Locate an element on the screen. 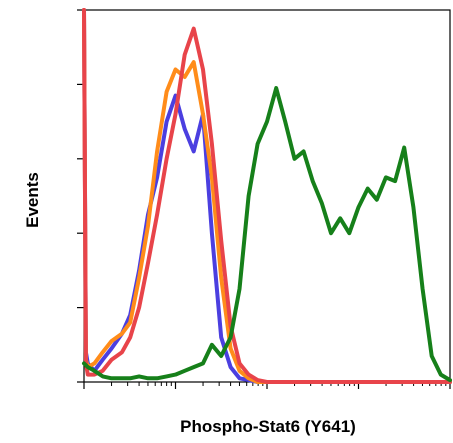 The height and width of the screenshot is (443, 453). x-axis-title: Phospho-Stat6 (Y641) is located at coordinates (268, 426).